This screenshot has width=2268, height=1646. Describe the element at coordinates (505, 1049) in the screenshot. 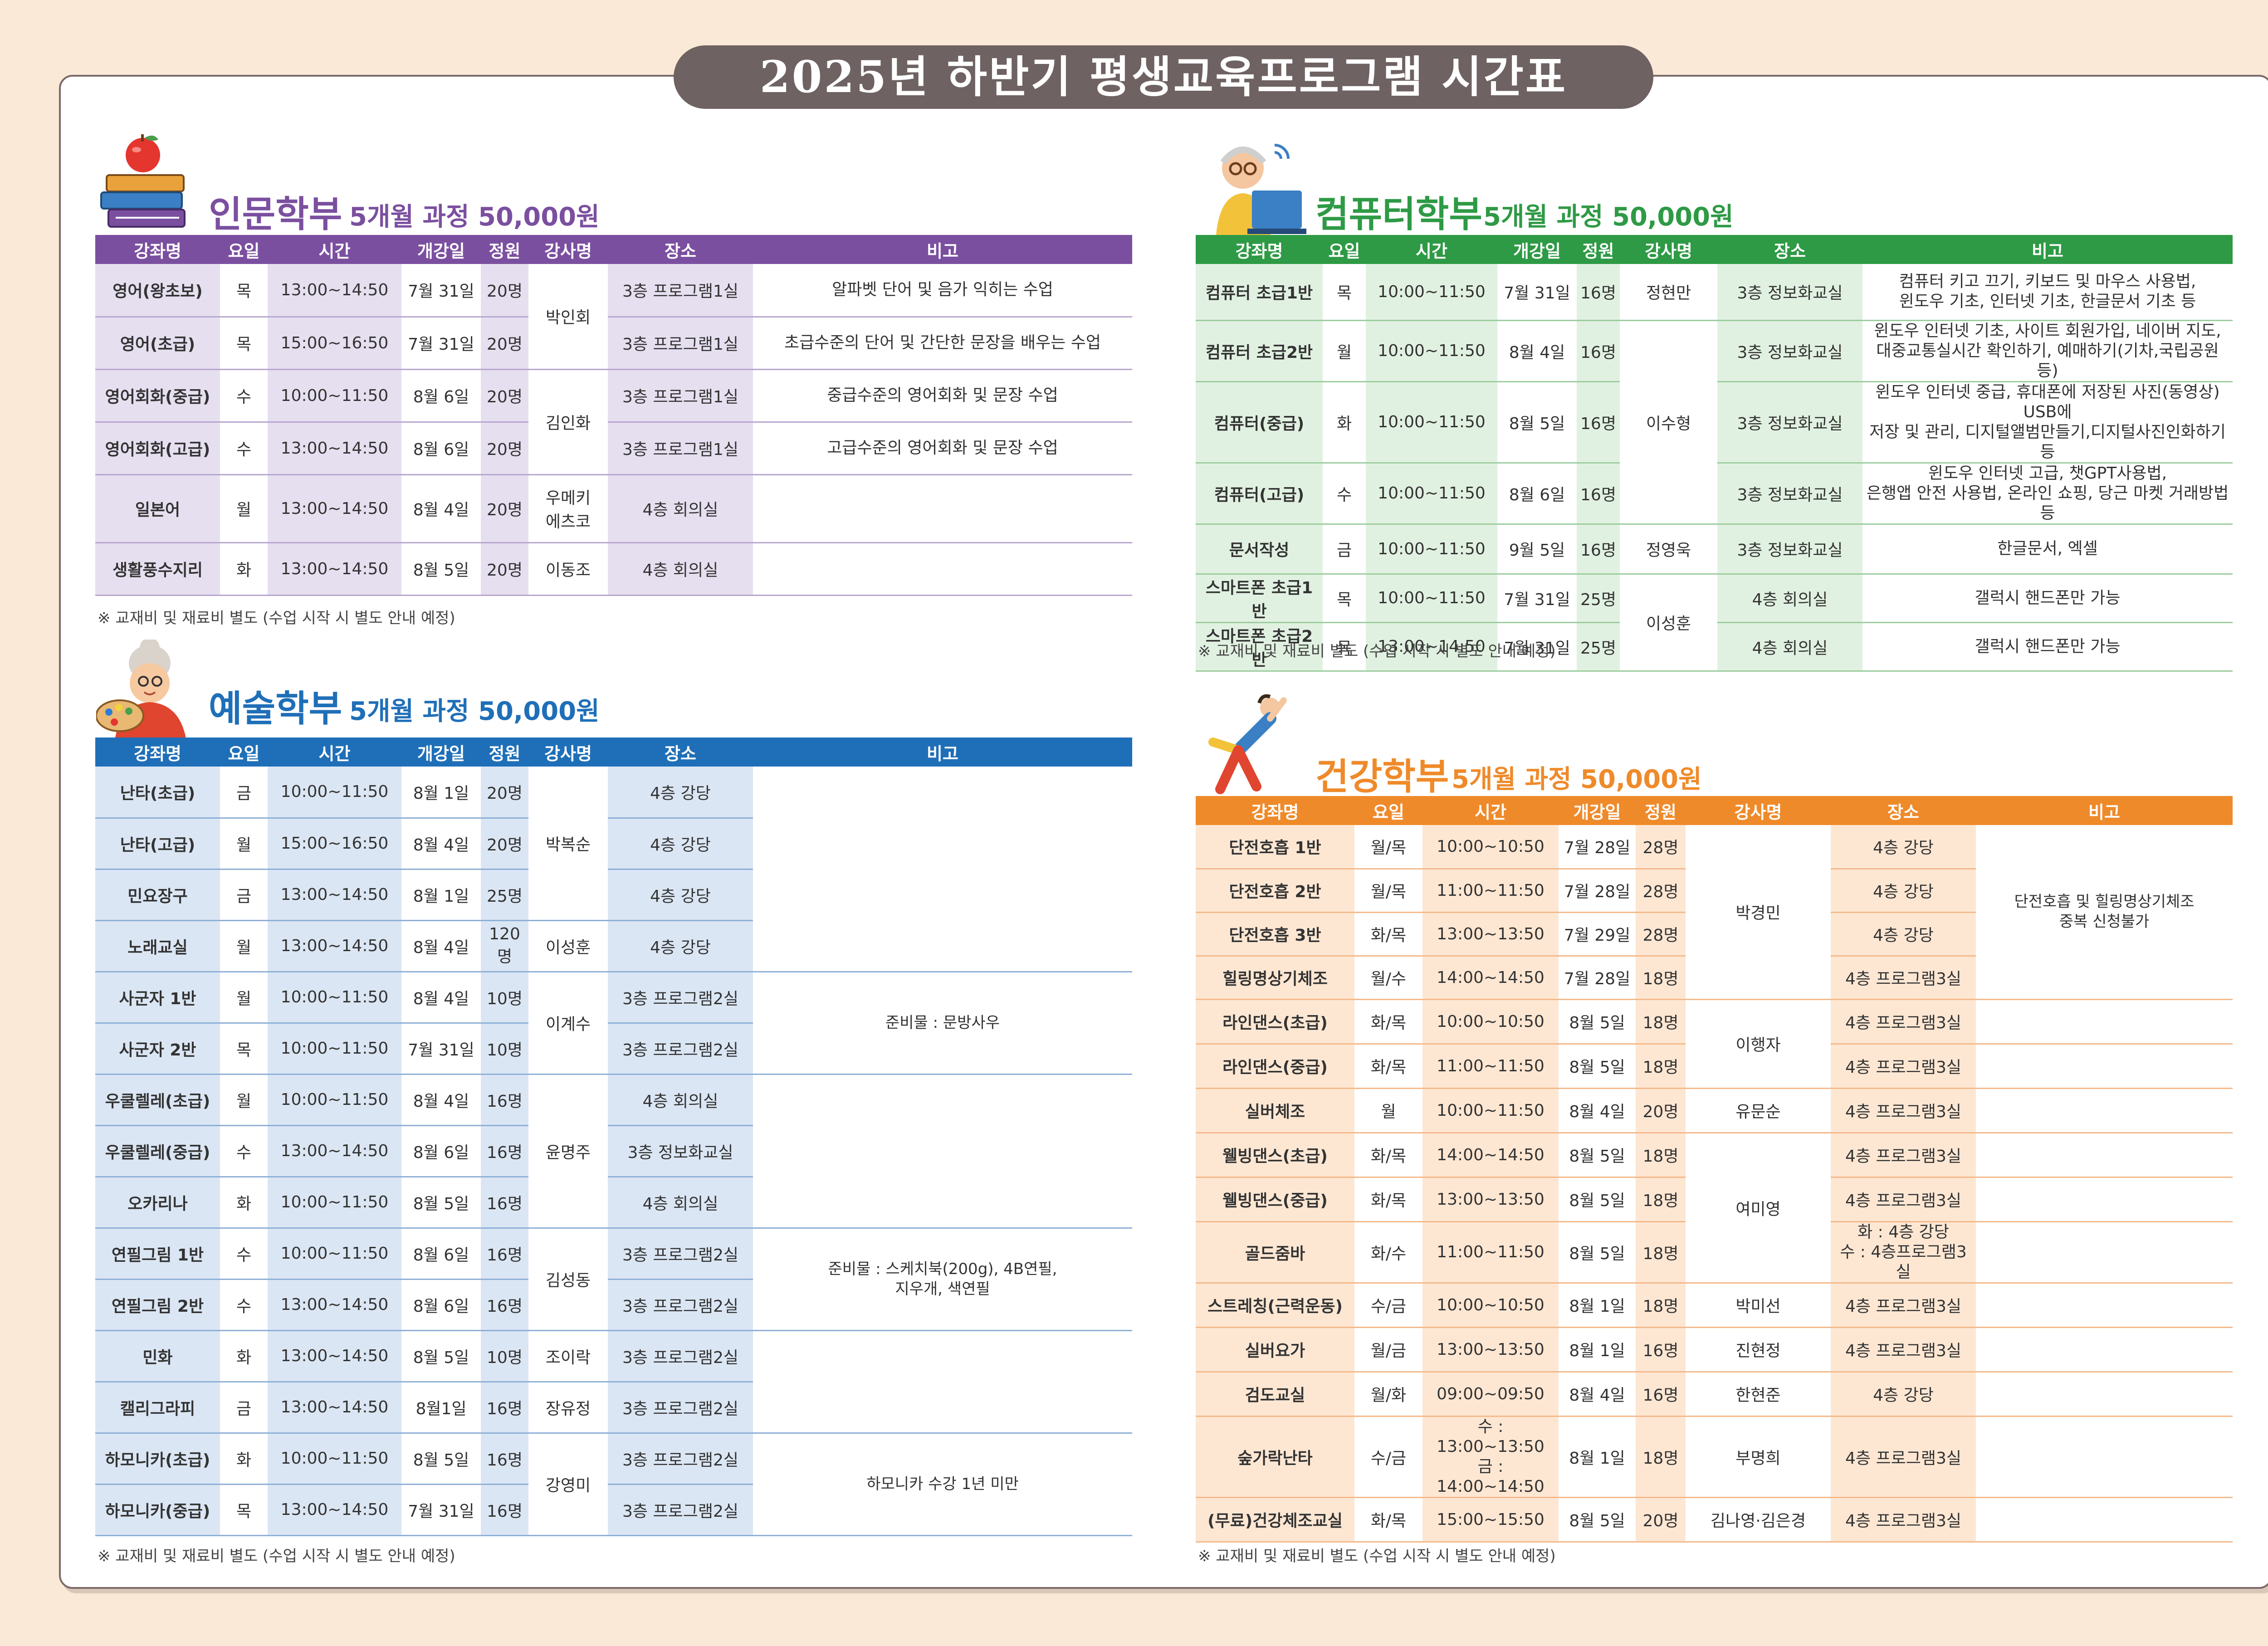

I see `course-capacity: 10명` at that location.